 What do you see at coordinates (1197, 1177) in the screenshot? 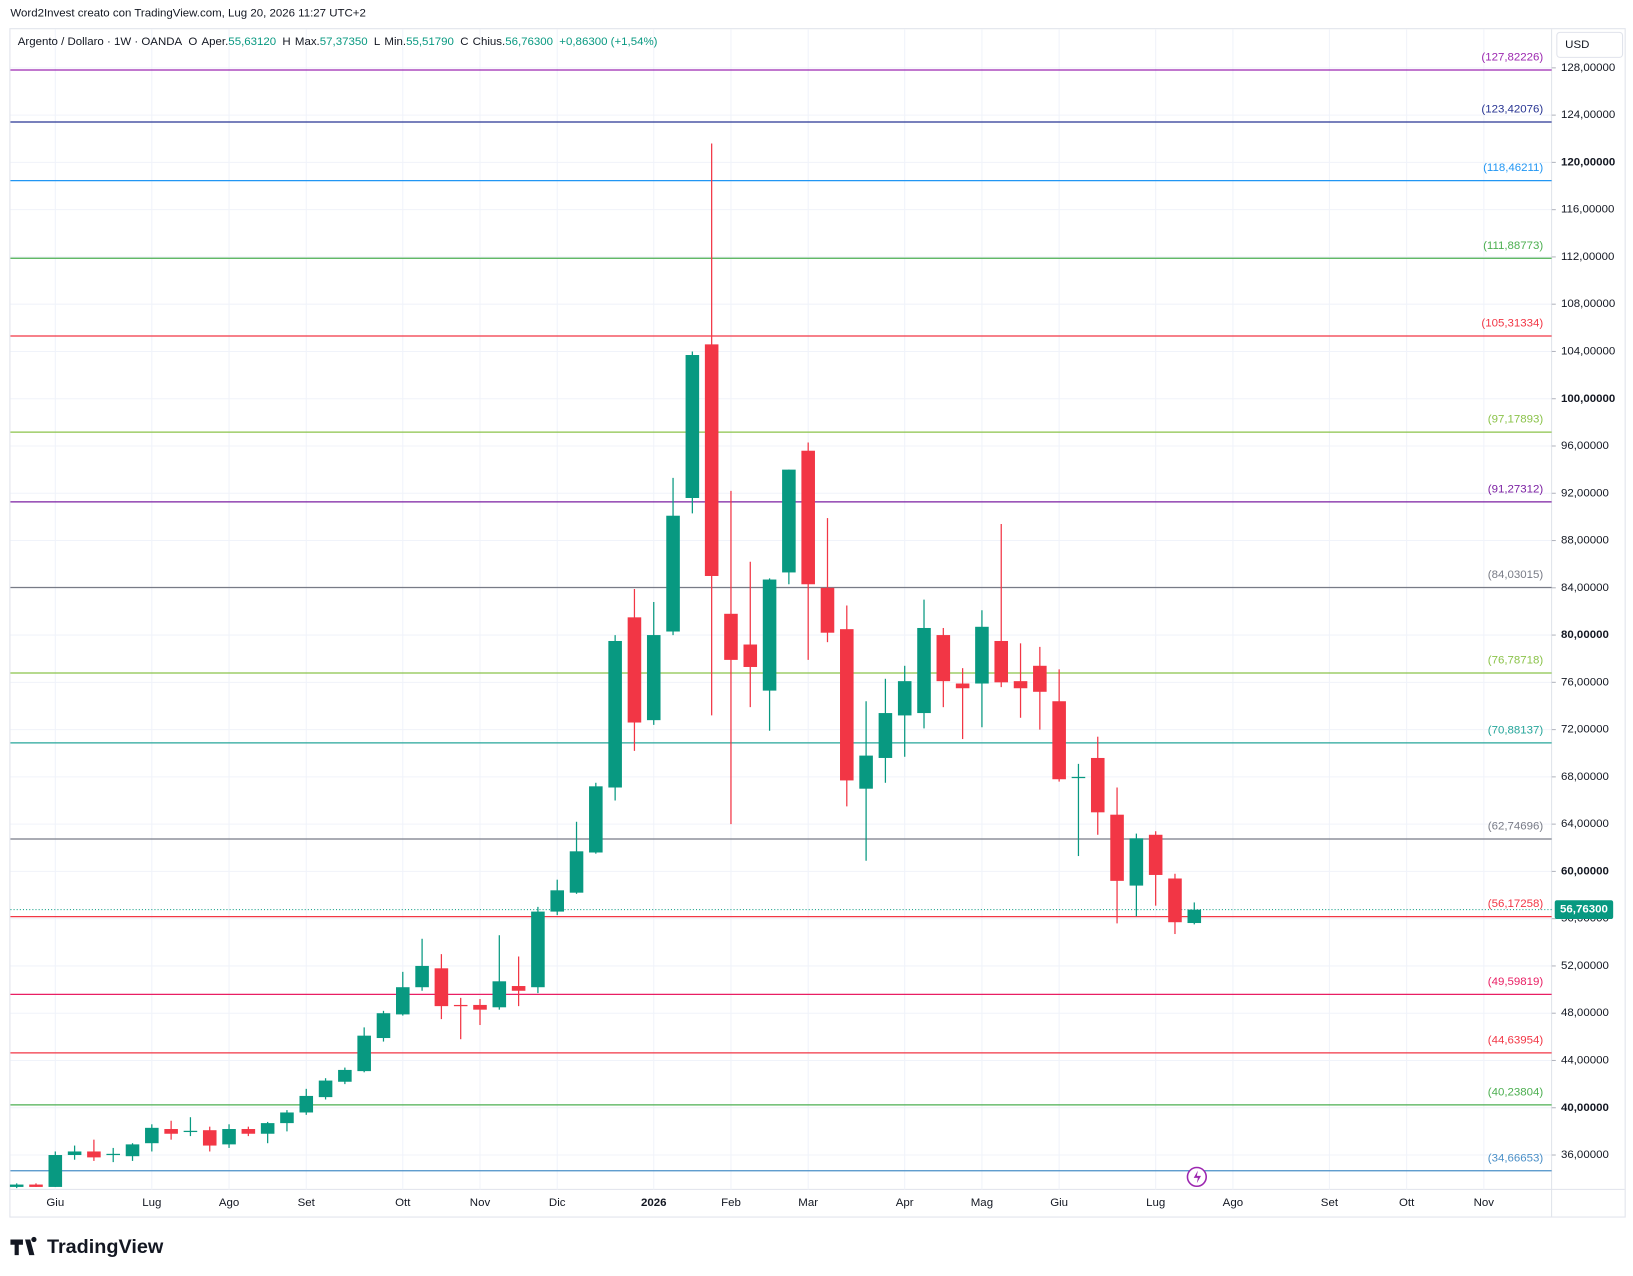
I see `event-bolt` at bounding box center [1197, 1177].